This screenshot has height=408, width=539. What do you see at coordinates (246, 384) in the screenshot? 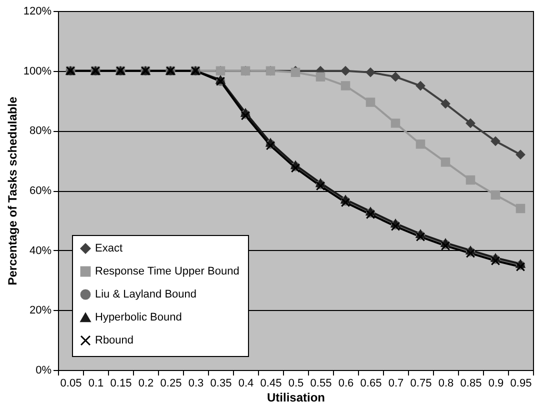
I see `x-tick-label: 0.4` at bounding box center [246, 384].